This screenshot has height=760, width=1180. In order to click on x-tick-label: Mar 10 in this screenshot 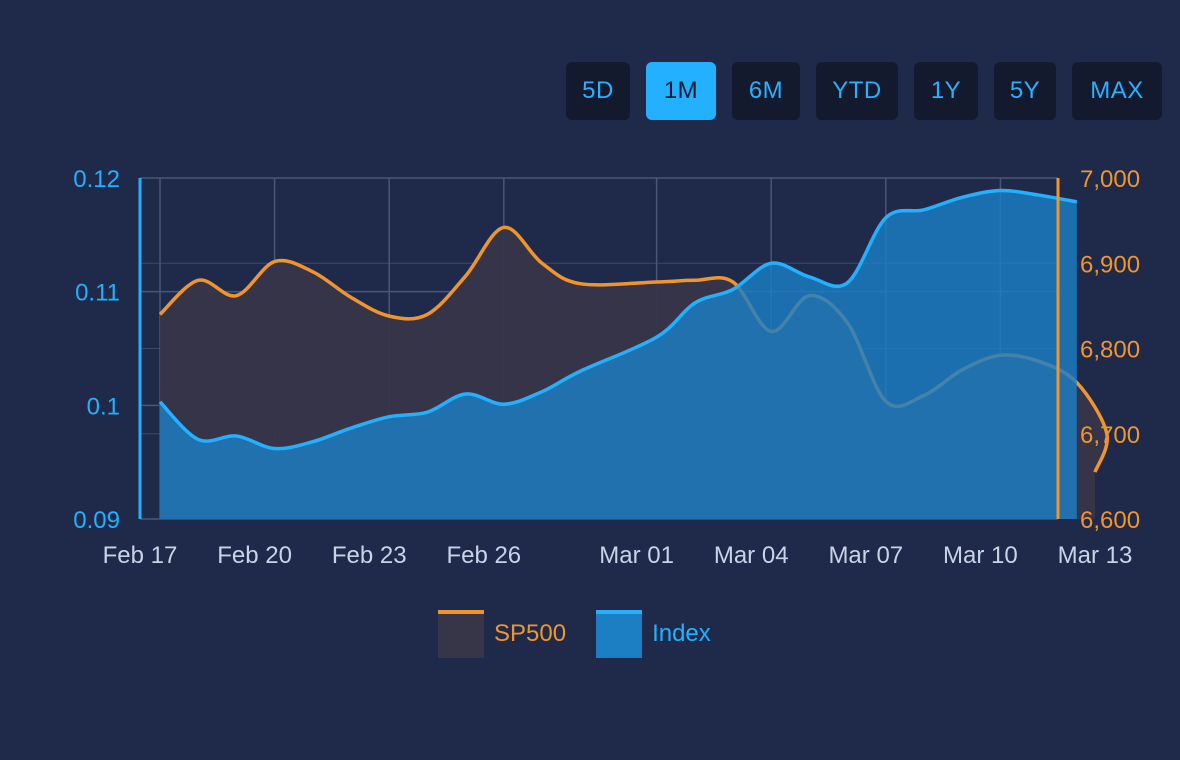, I will do `click(980, 555)`.